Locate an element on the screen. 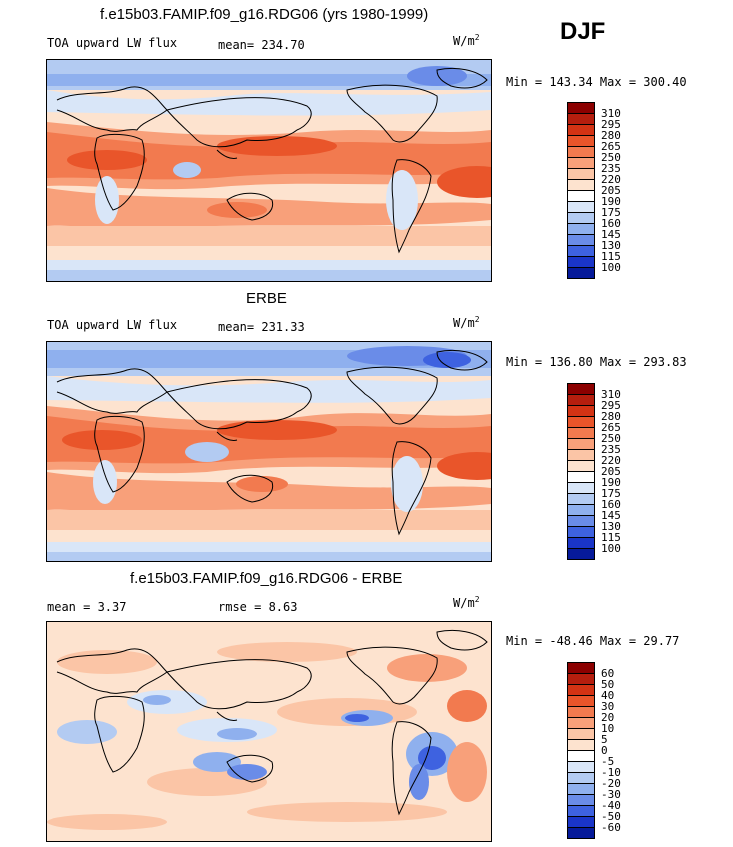 This screenshot has height=847, width=733. colorbar-tick-label: 10 is located at coordinates (608, 728).